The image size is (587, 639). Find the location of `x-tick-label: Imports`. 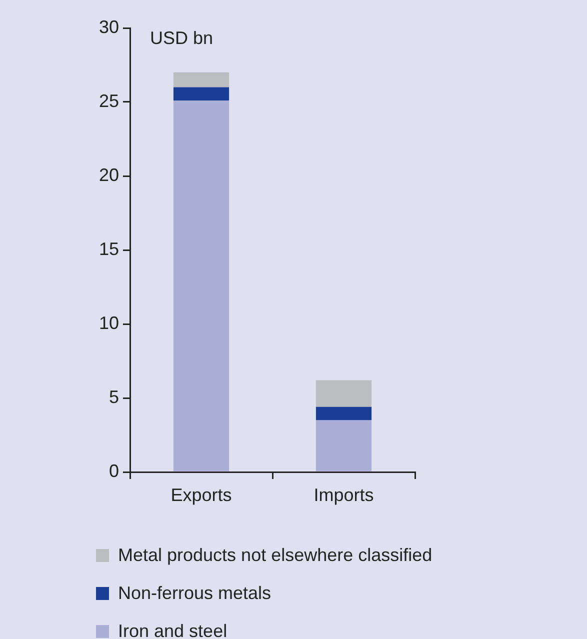

x-tick-label: Imports is located at coordinates (344, 494).